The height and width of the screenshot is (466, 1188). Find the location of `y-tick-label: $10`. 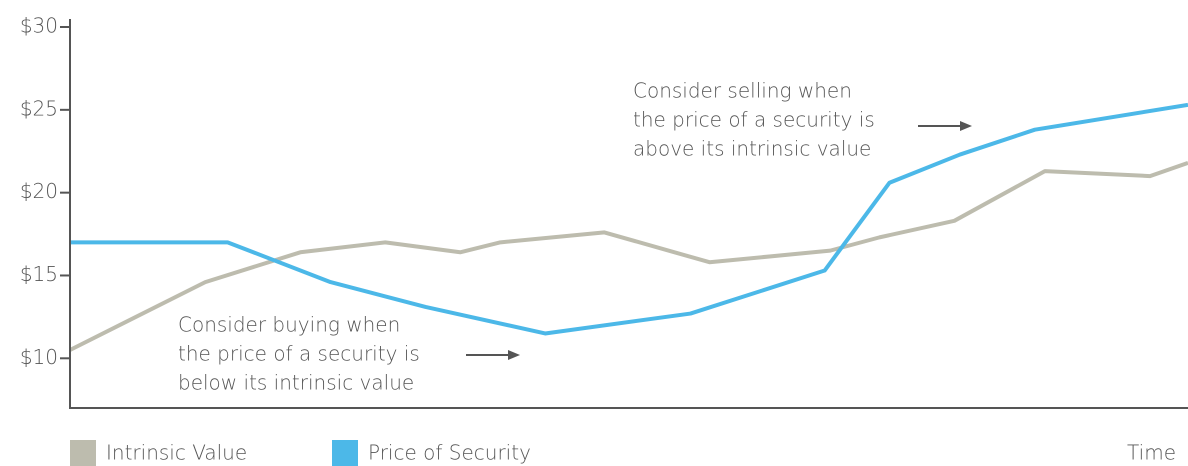

y-tick-label: $10 is located at coordinates (39, 357).